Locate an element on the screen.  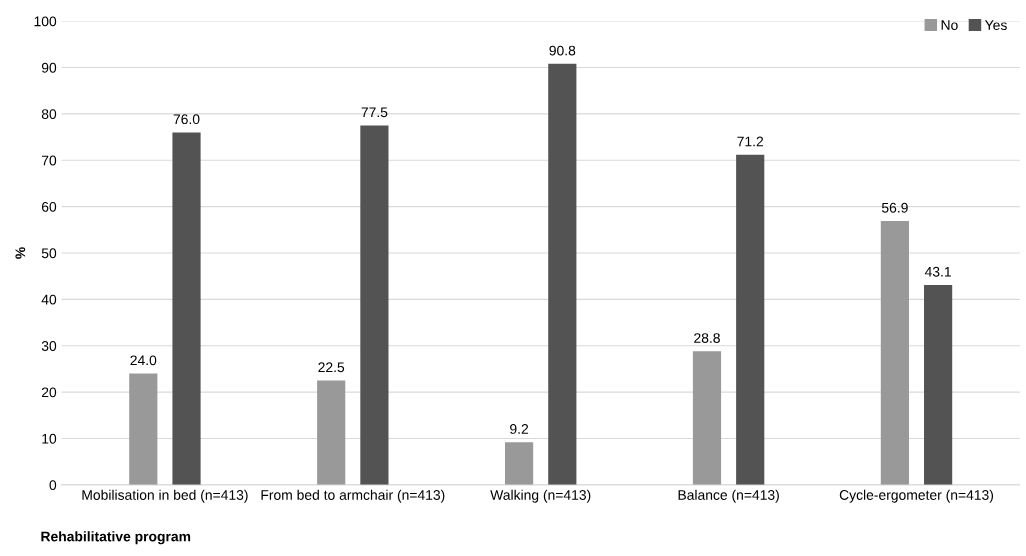
data-label: 71.2 is located at coordinates (750, 141).